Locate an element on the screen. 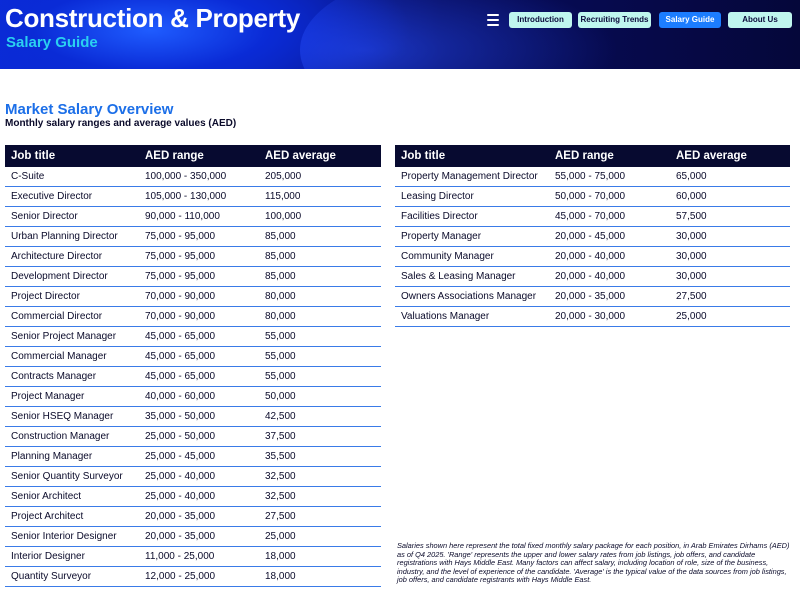 The width and height of the screenshot is (800, 592). table-row: Property Manager 20,000 - 45,000 30,000 is located at coordinates (592, 236).